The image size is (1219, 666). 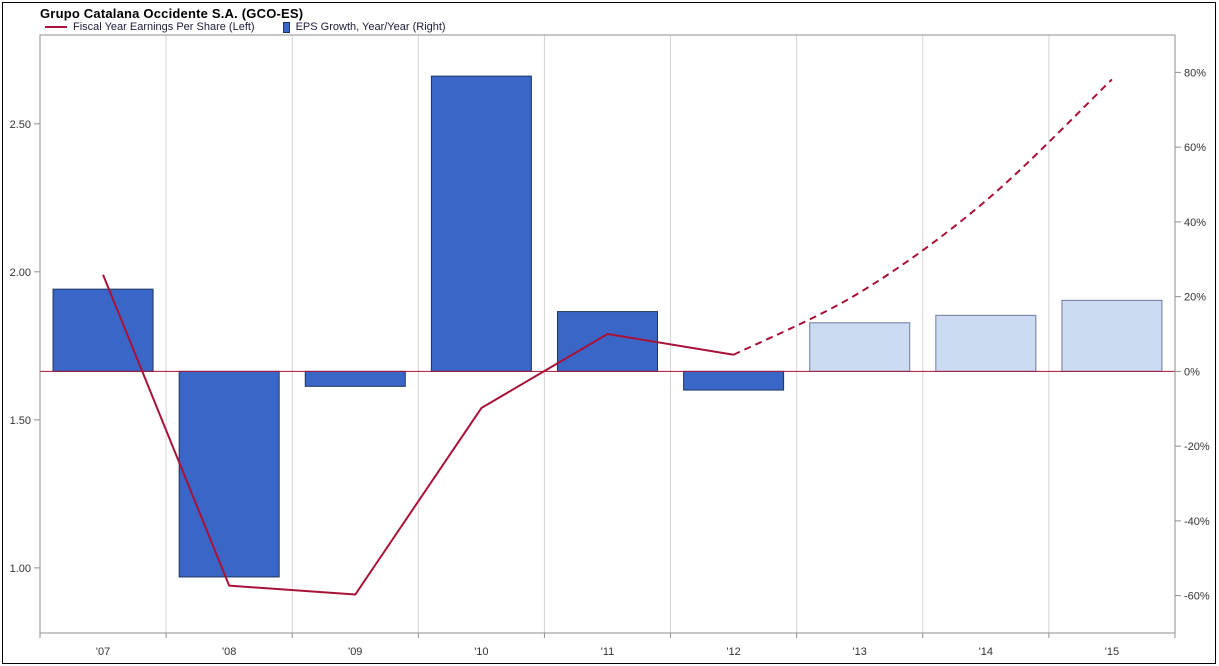 What do you see at coordinates (1112, 335) in the screenshot?
I see `bar-estimate-'15` at bounding box center [1112, 335].